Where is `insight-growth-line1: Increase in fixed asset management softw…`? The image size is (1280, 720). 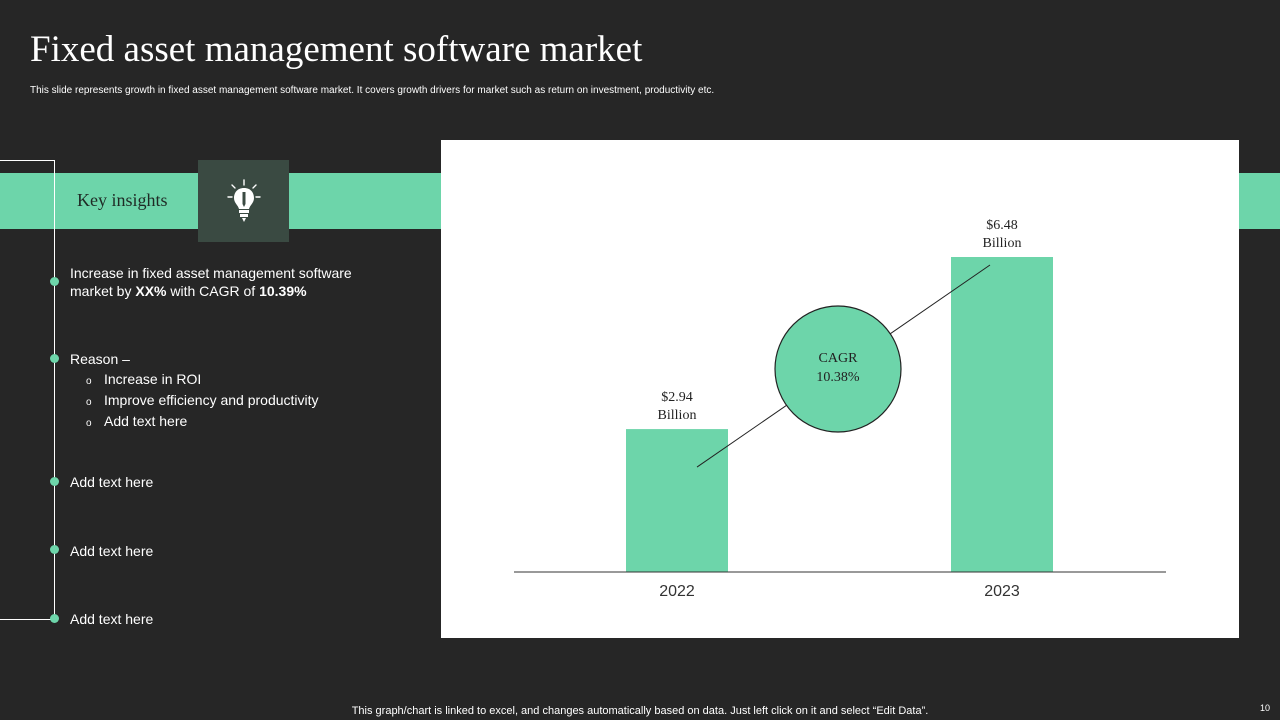 insight-growth-line1: Increase in fixed asset management softw… is located at coordinates (211, 273).